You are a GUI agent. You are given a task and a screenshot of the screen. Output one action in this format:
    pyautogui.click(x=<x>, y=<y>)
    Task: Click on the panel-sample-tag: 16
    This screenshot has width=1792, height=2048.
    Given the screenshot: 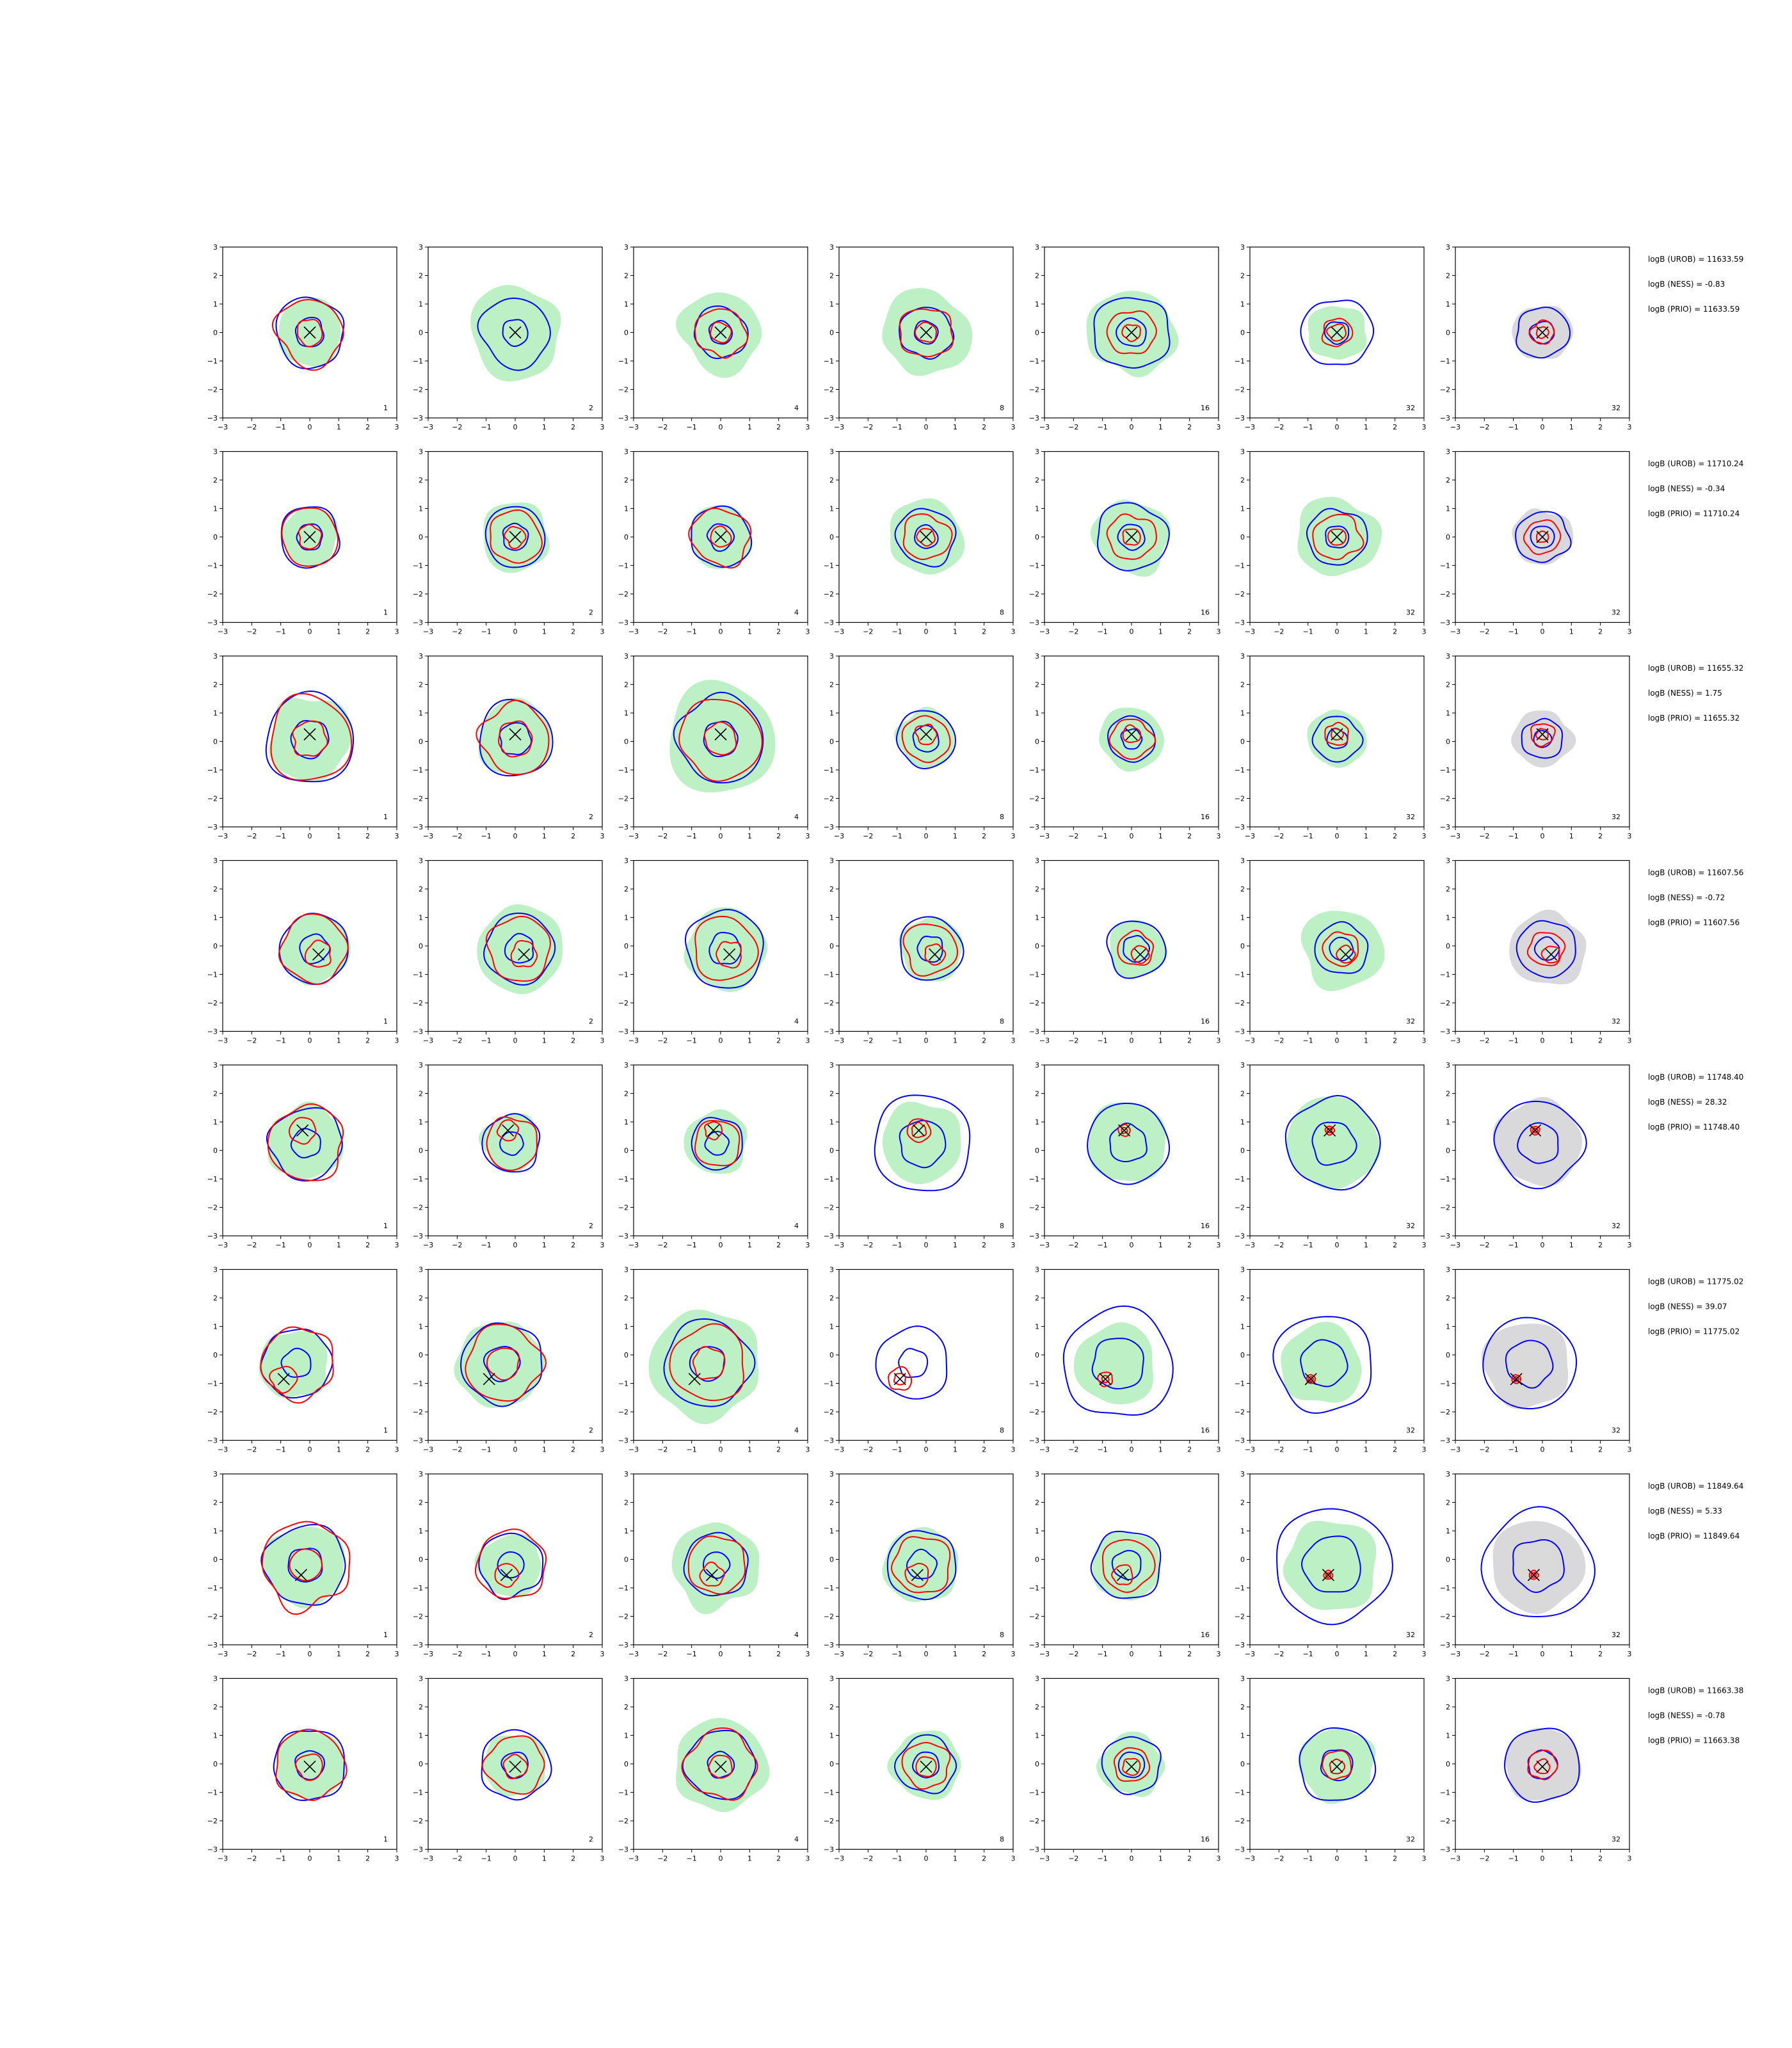 What is the action you would take?
    pyautogui.click(x=1205, y=1635)
    